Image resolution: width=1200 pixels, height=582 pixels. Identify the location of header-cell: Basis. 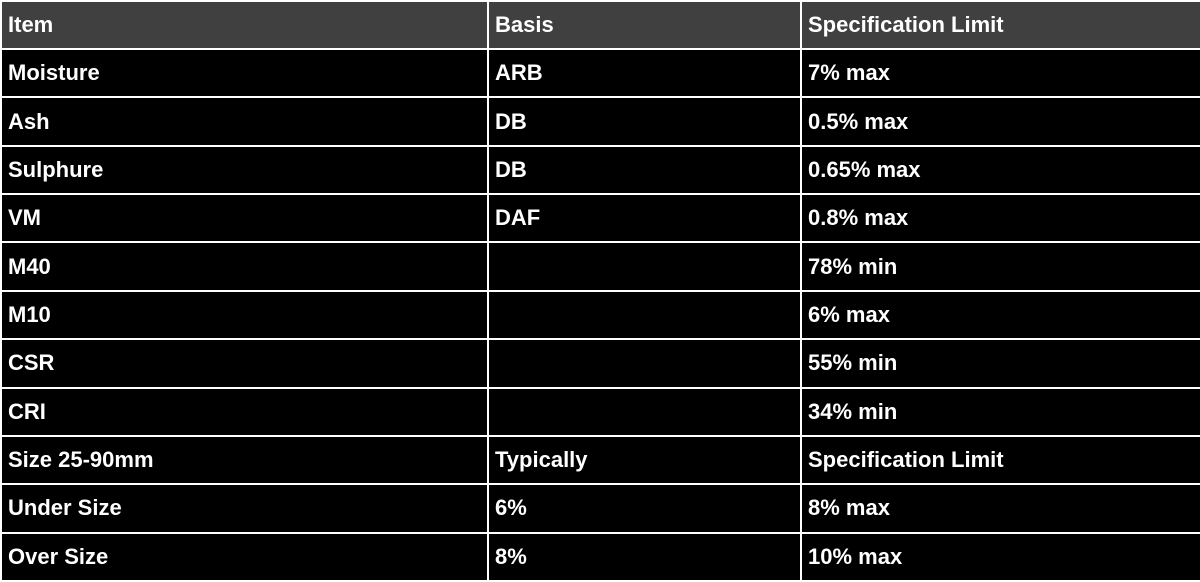
(644, 25).